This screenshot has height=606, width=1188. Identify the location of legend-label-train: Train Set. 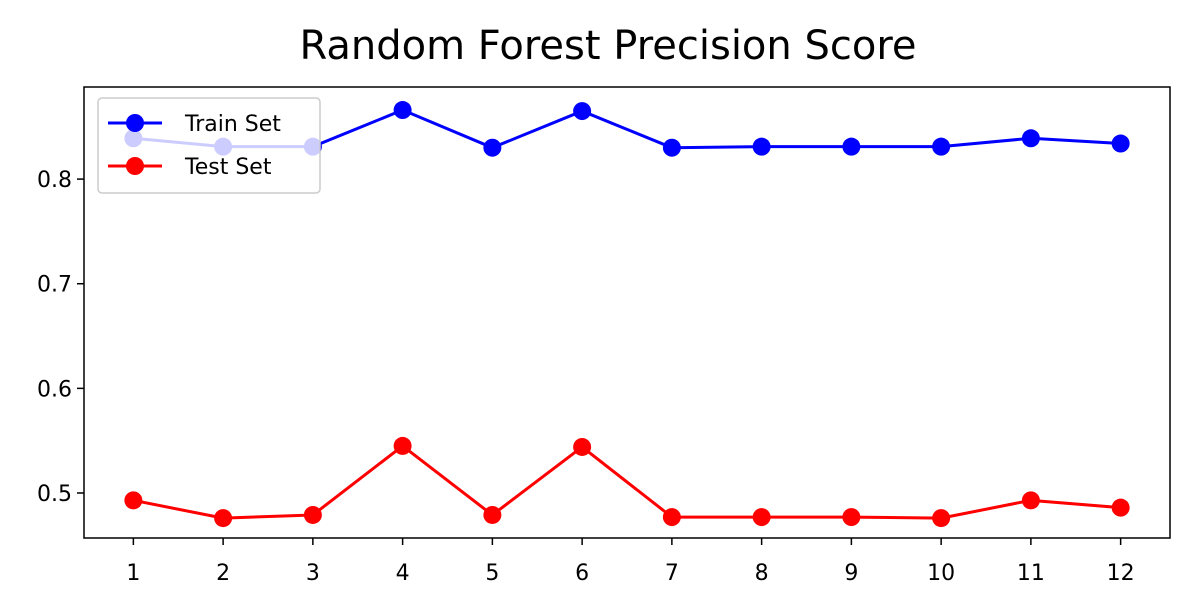
(232, 124).